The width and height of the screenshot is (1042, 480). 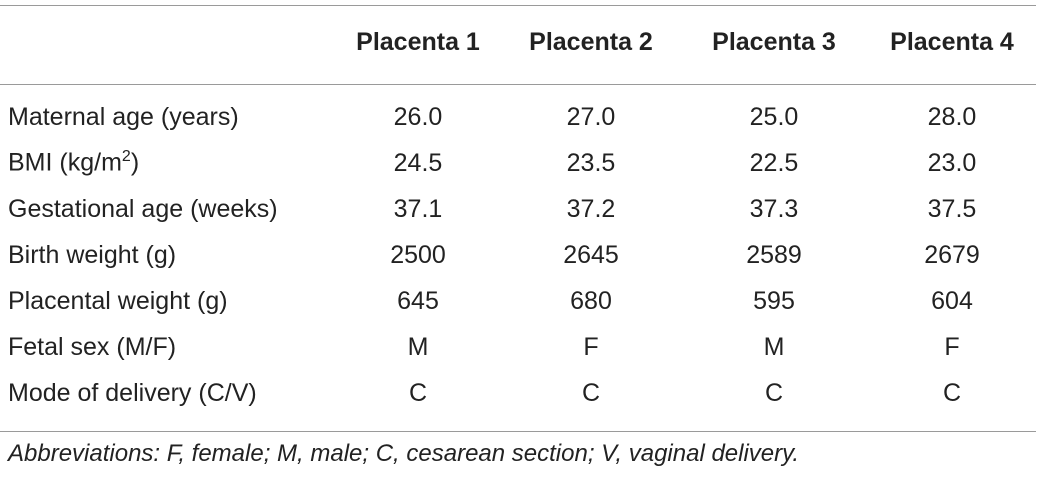 I want to click on header-cell-label, so click(x=167, y=42).